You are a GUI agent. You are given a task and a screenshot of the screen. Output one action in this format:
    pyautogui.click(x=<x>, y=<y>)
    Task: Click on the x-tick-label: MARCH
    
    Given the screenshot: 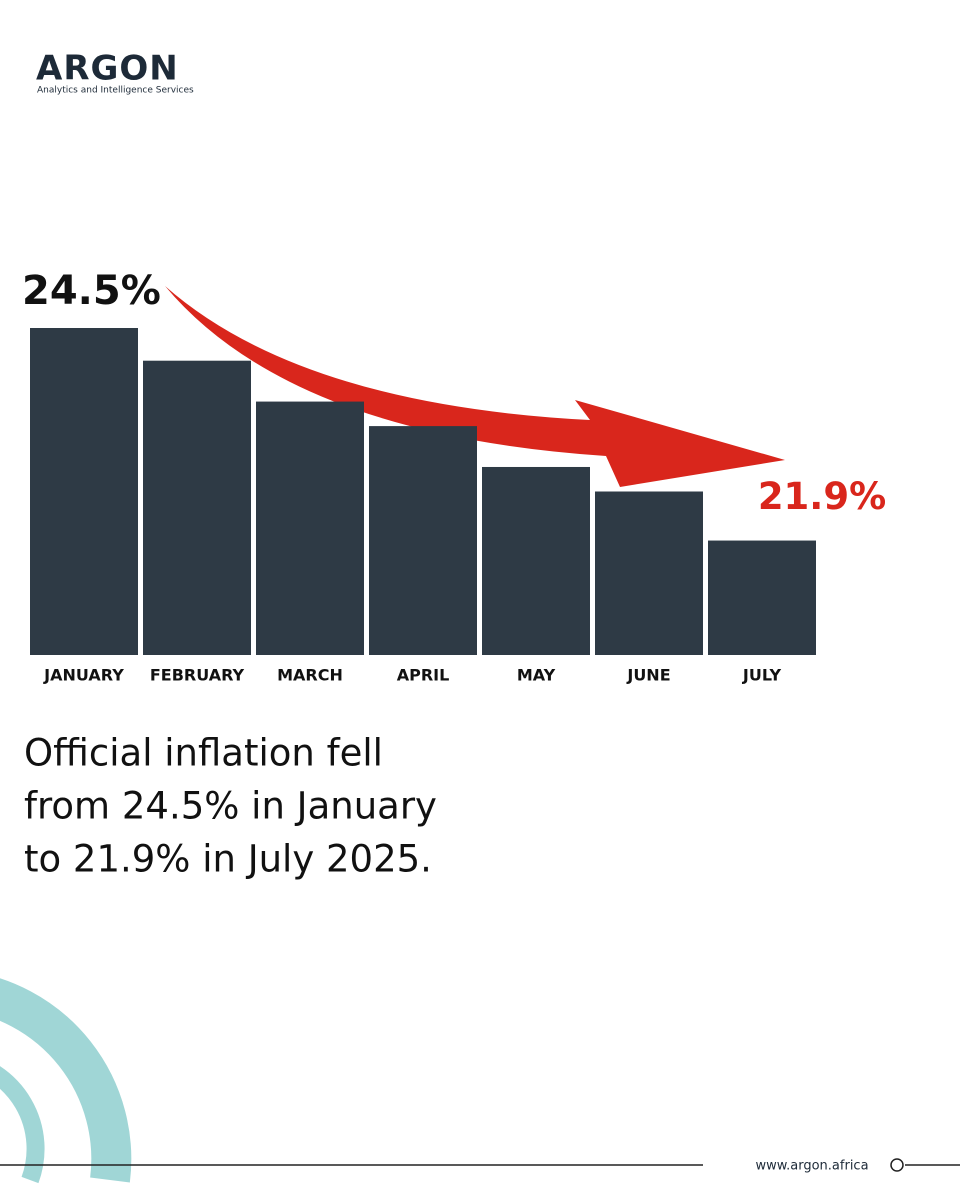 What is the action you would take?
    pyautogui.click(x=310, y=675)
    